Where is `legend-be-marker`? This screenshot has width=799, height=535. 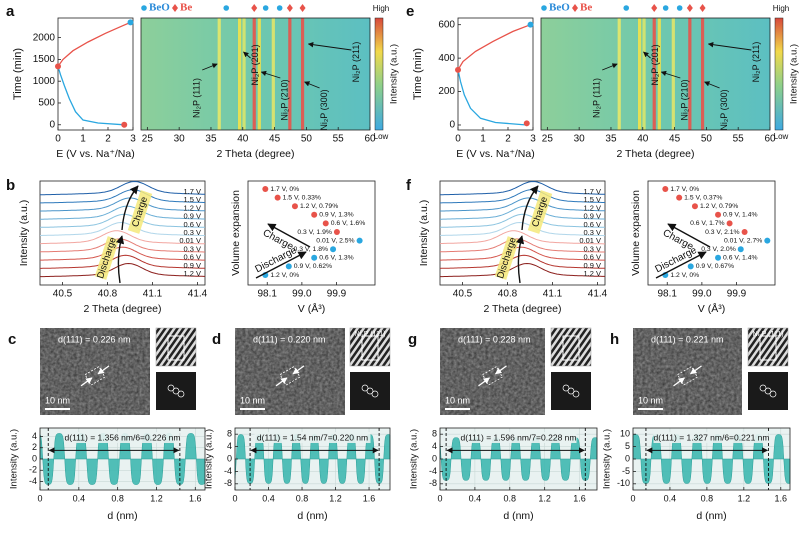
legend-be-marker is located at coordinates (575, 8).